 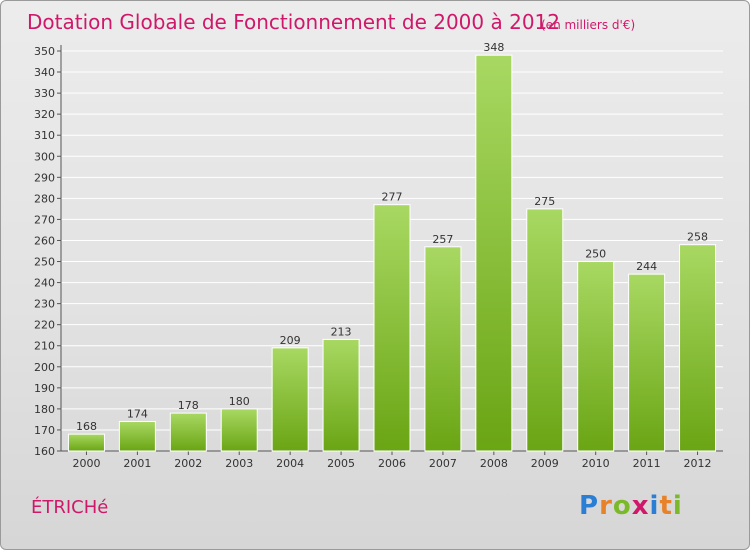 What do you see at coordinates (588, 25) in the screenshot?
I see `chart-unit: (en milliers d'€)` at bounding box center [588, 25].